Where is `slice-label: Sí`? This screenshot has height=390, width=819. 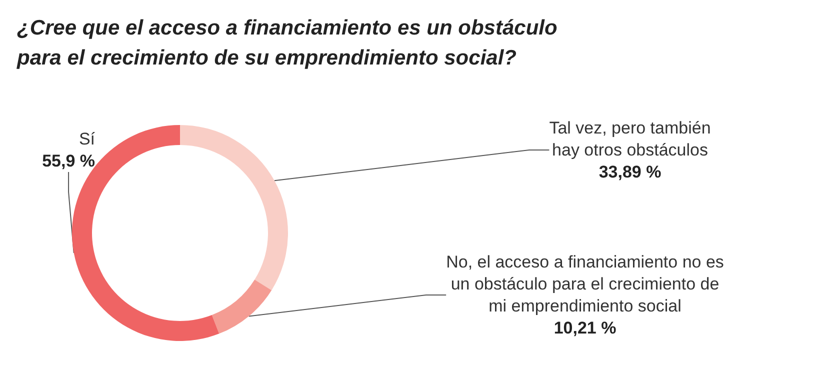 slice-label: Sí is located at coordinates (87, 139).